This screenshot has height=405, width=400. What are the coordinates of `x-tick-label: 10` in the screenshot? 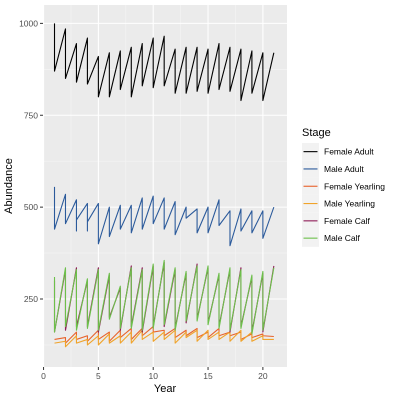 It's located at (153, 376).